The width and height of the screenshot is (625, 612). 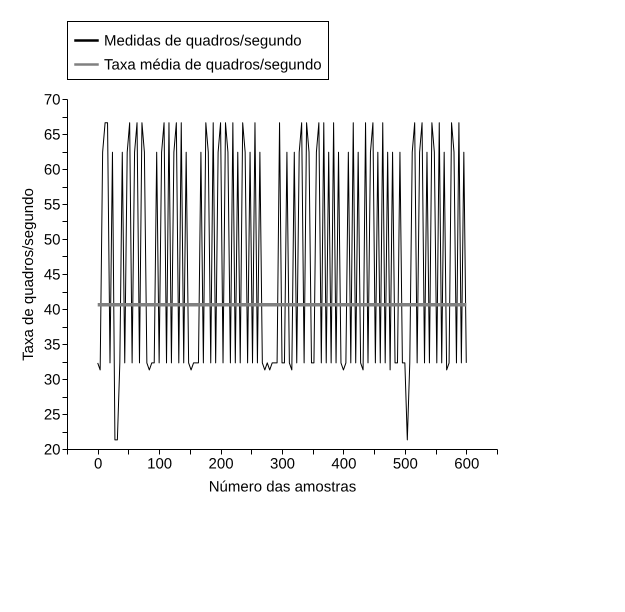 What do you see at coordinates (52, 275) in the screenshot?
I see `y-tick-label: 45` at bounding box center [52, 275].